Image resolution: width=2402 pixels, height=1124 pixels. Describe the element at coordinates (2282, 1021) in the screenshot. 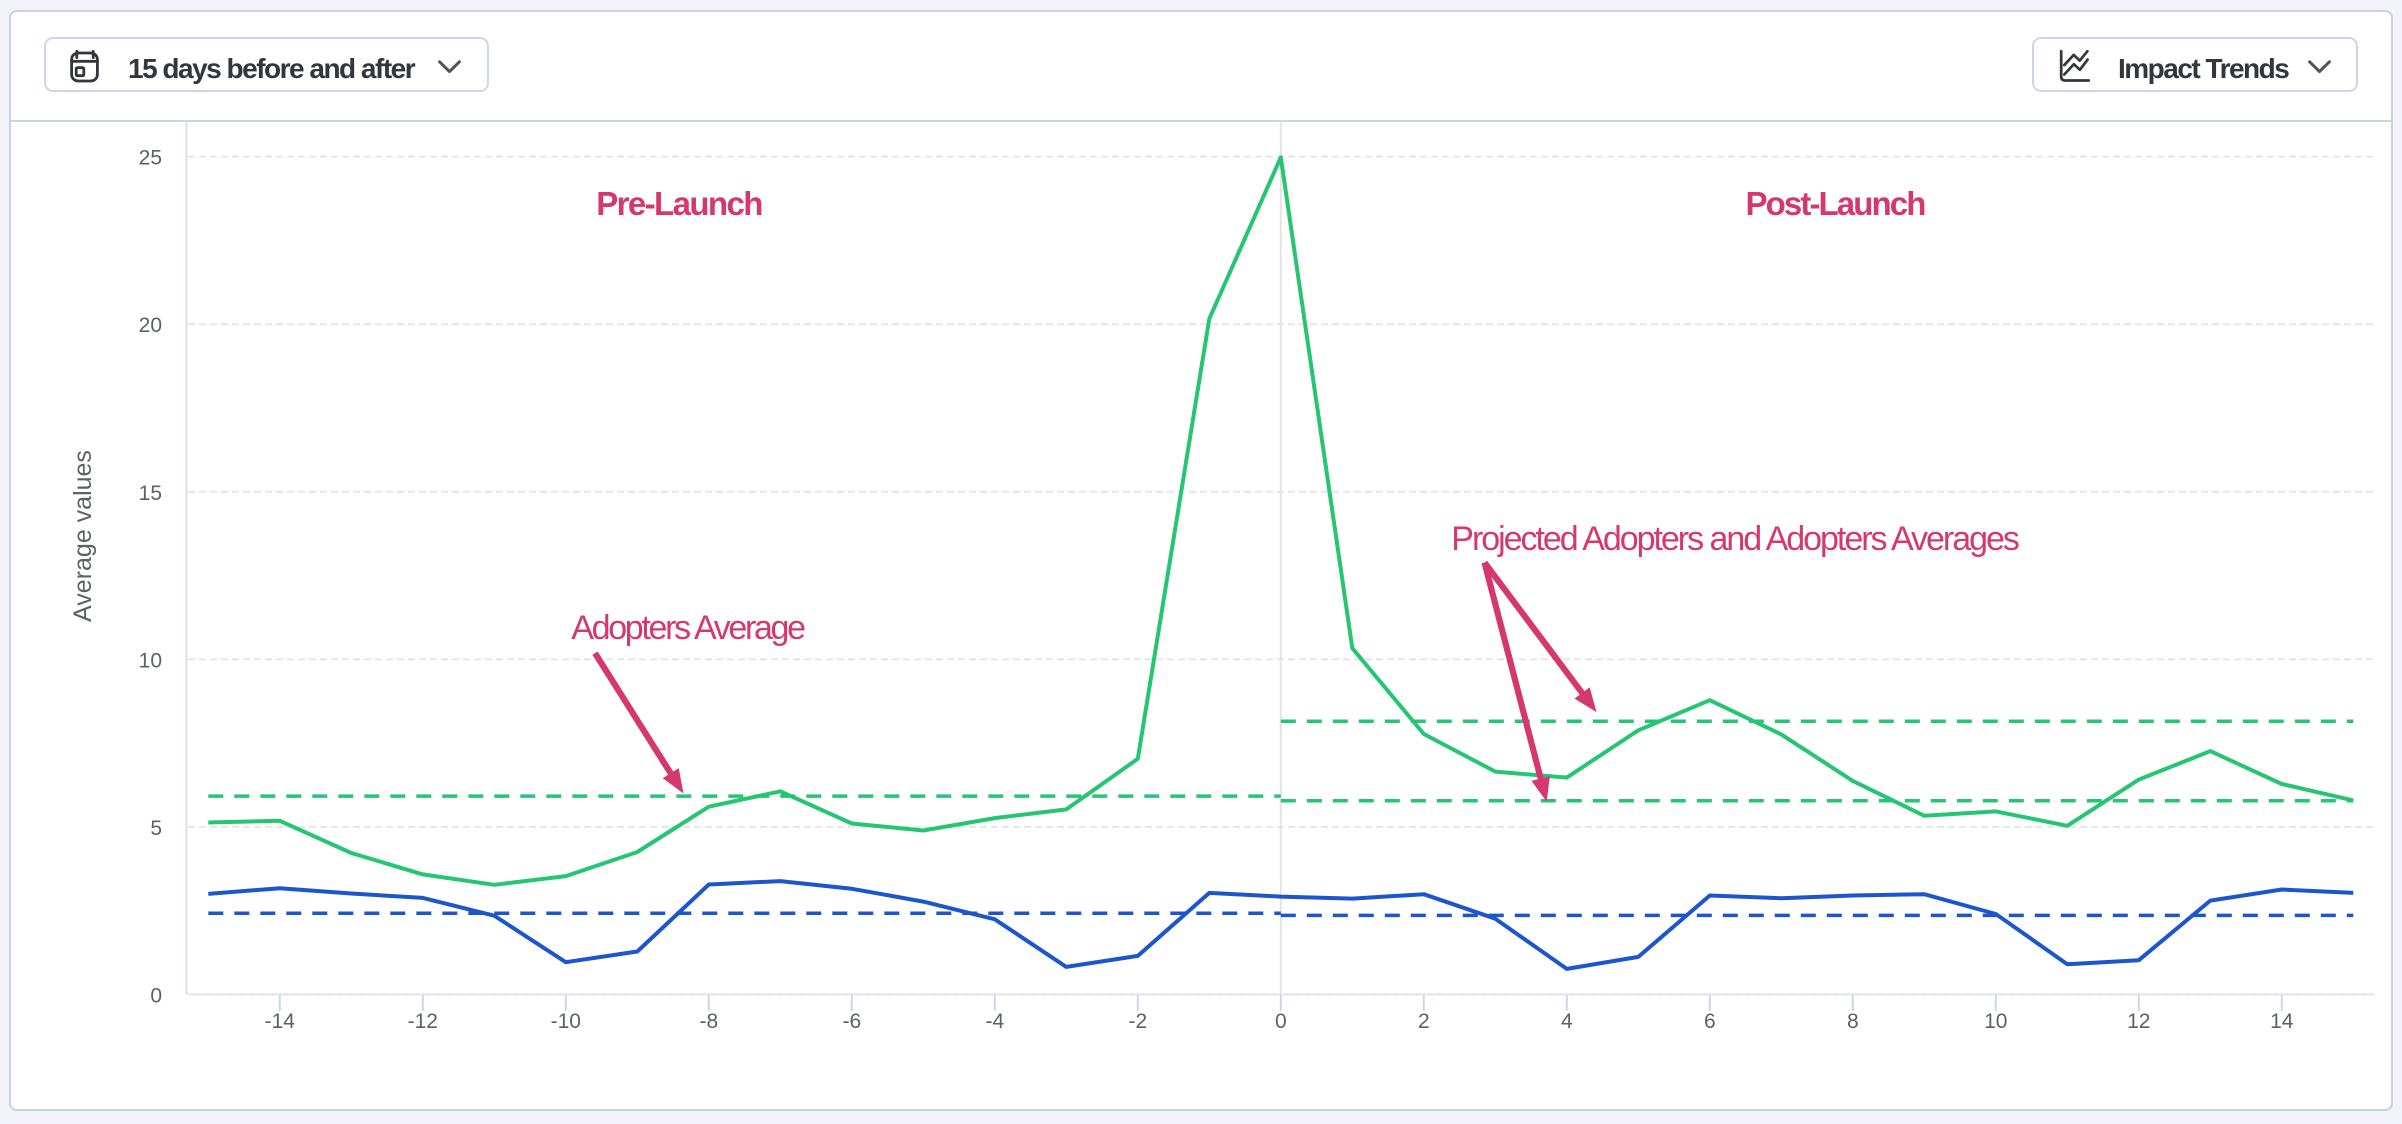

I see `svg-text: 14` at that location.